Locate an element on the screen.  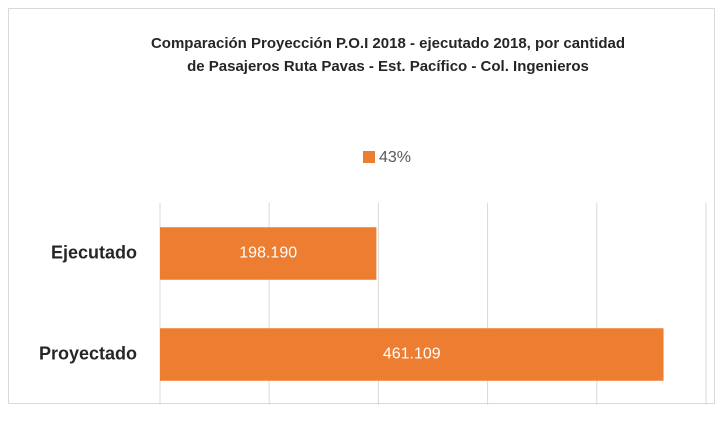
data-label: 198.190 is located at coordinates (268, 253).